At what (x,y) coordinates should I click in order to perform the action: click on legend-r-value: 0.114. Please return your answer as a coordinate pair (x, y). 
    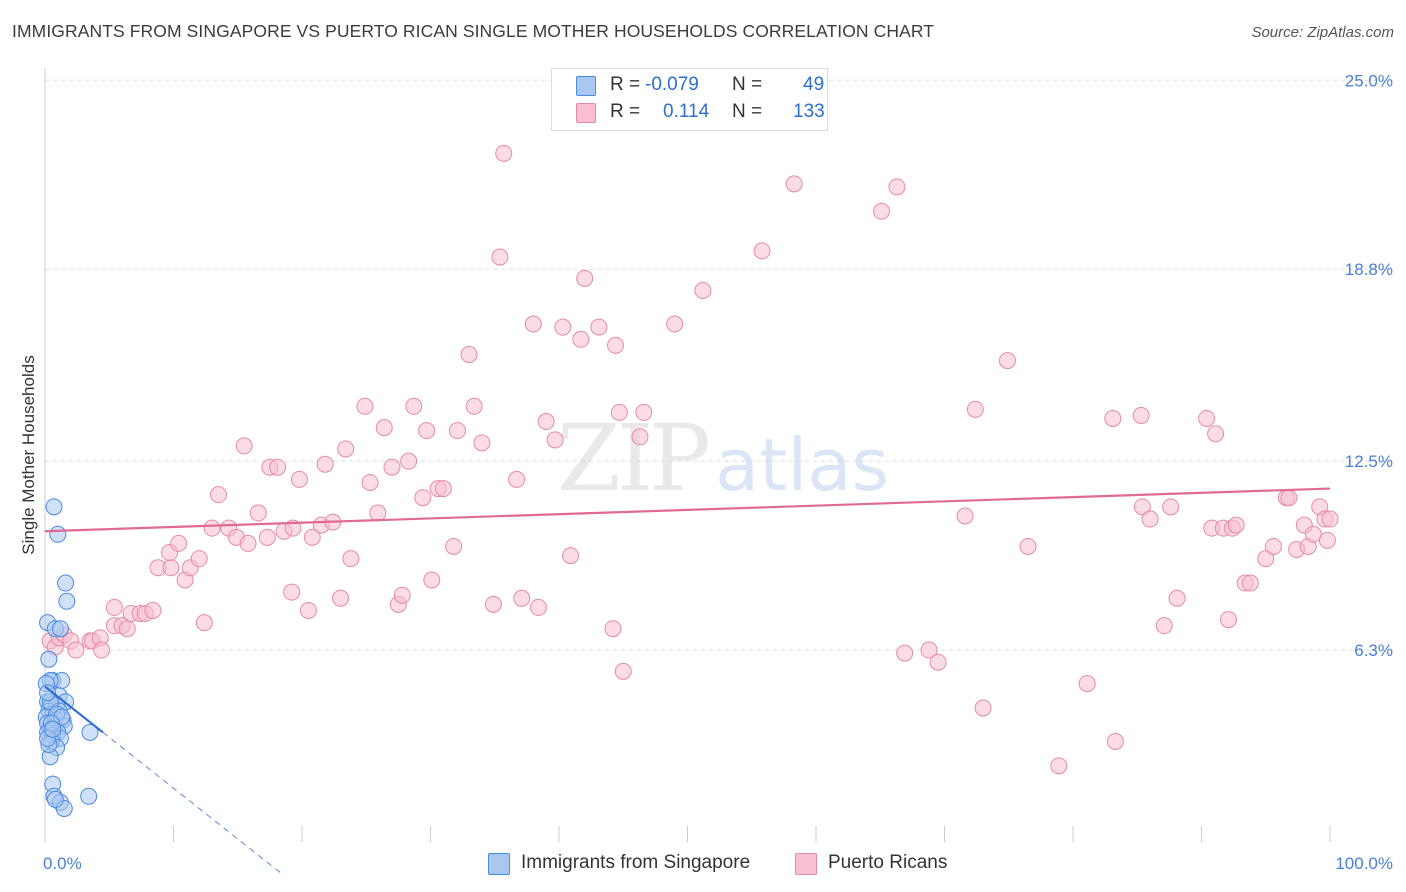
    Looking at the image, I should click on (686, 111).